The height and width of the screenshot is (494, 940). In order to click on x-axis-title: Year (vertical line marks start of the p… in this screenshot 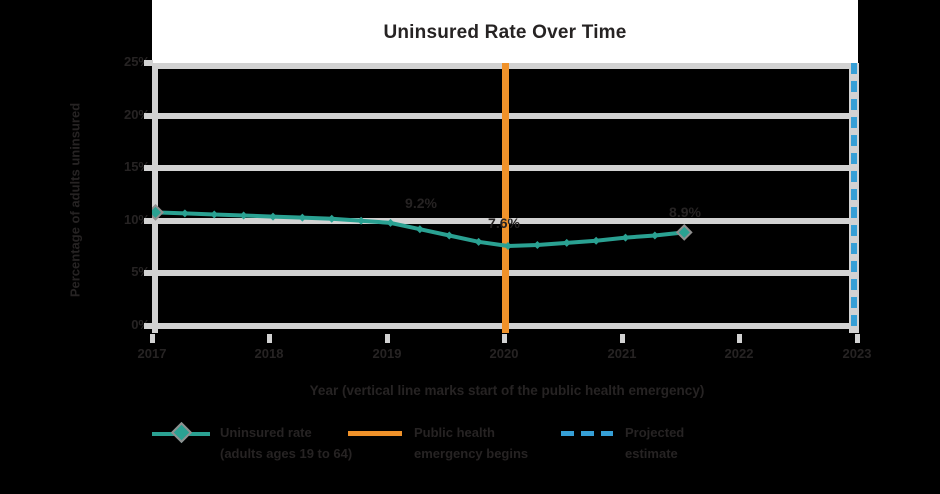, I will do `click(507, 390)`.